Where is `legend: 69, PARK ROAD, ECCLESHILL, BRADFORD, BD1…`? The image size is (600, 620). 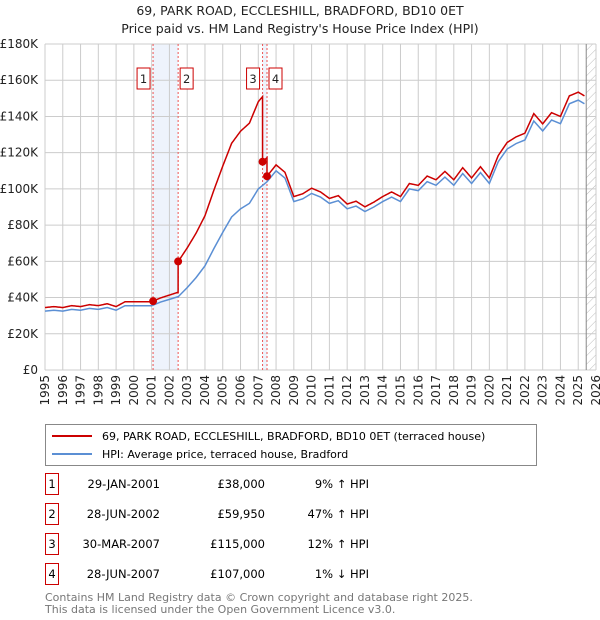 legend: 69, PARK ROAD, ECCLESHILL, BRADFORD, BD1… is located at coordinates (291, 445).